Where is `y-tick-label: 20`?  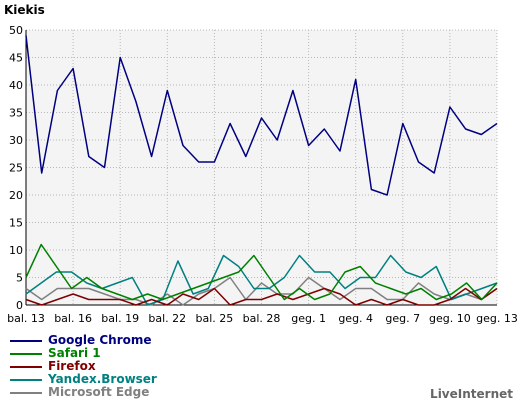 y-tick-label: 20 is located at coordinates (16, 195).